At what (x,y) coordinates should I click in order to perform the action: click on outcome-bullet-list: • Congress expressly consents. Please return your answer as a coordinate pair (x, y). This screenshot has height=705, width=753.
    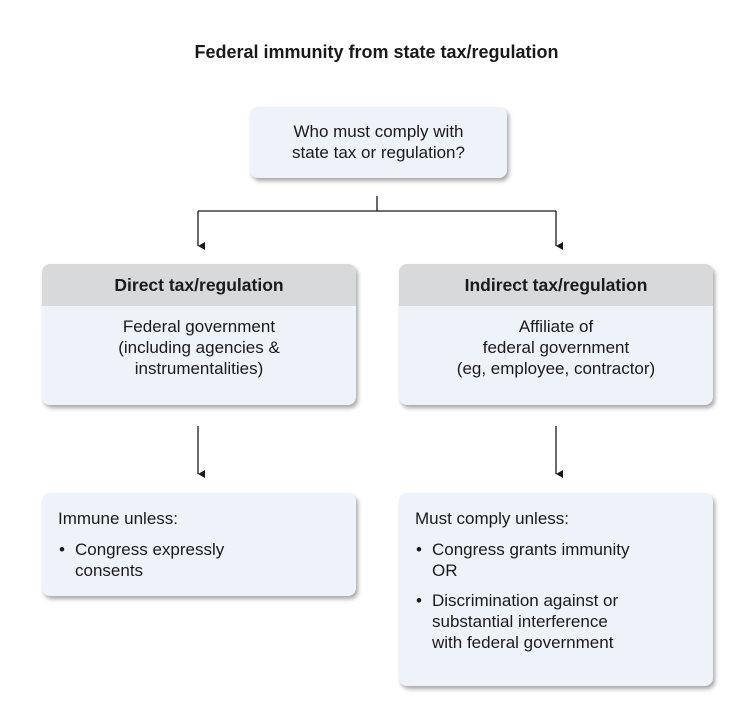
    Looking at the image, I should click on (199, 560).